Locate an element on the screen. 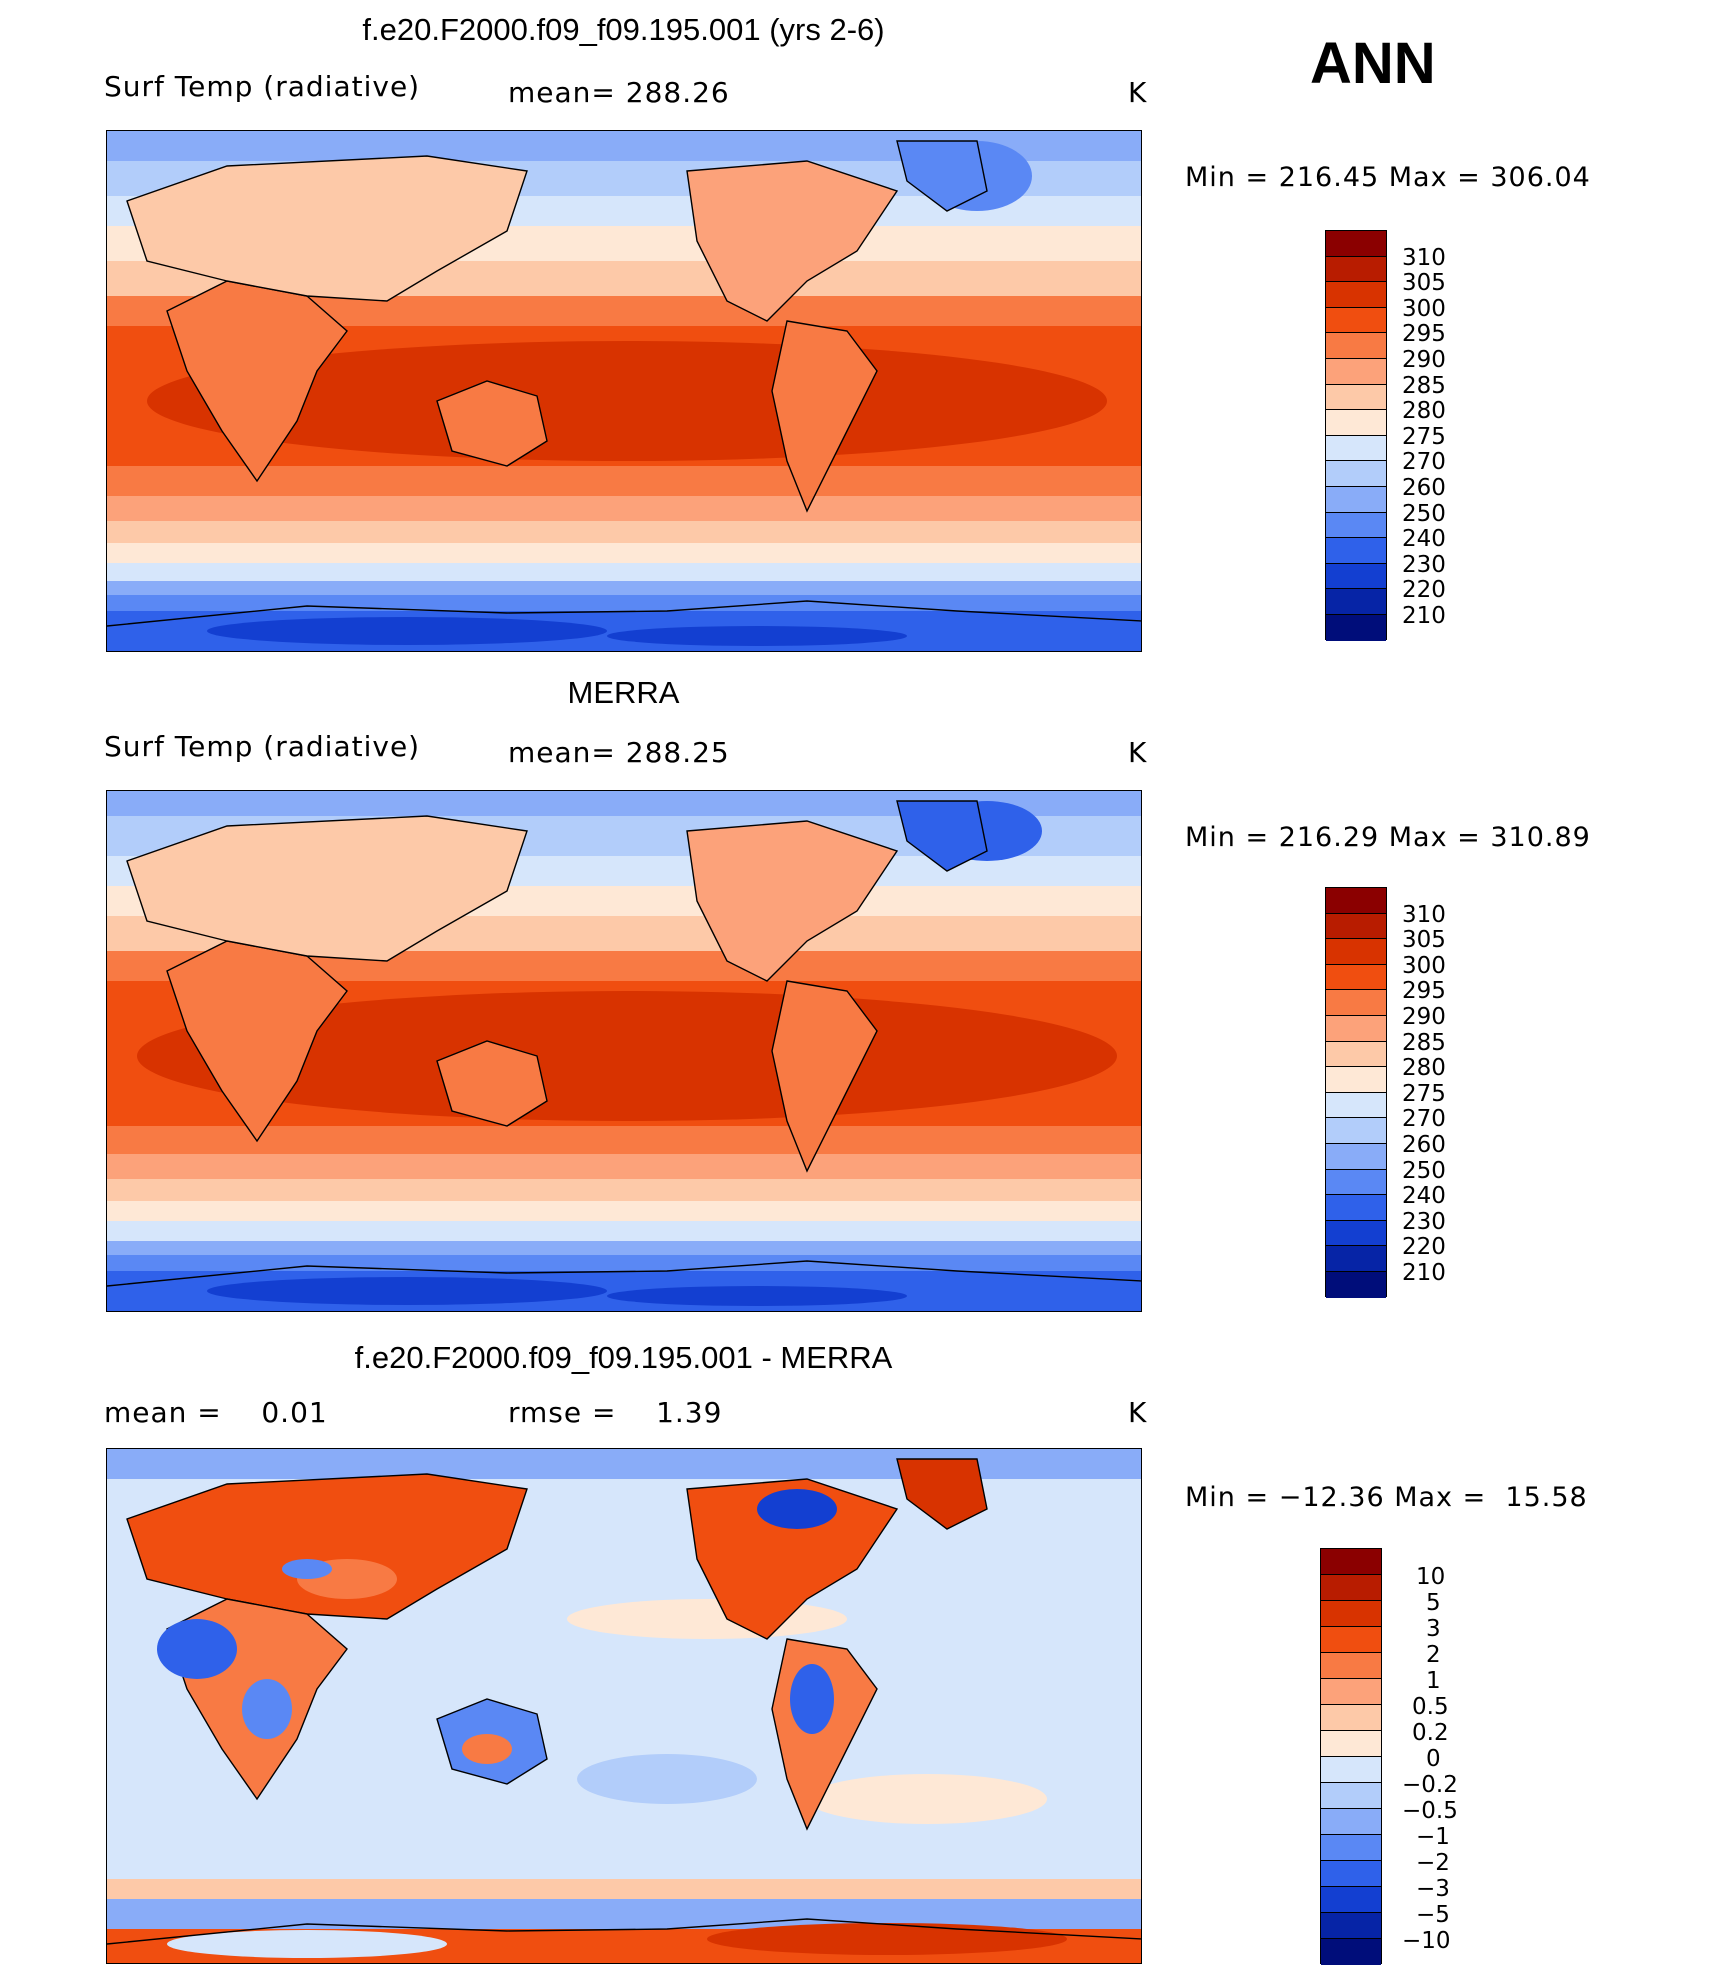 The image size is (1710, 1974). colorbar-label: −2 is located at coordinates (1433, 1863).